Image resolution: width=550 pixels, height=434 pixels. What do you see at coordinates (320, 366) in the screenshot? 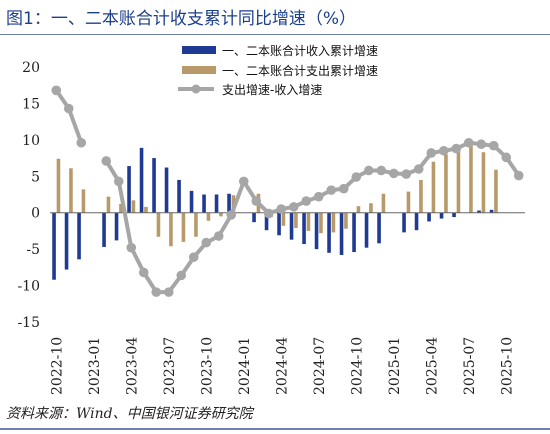
I see `x-tick-label: 2024-07` at bounding box center [320, 366].